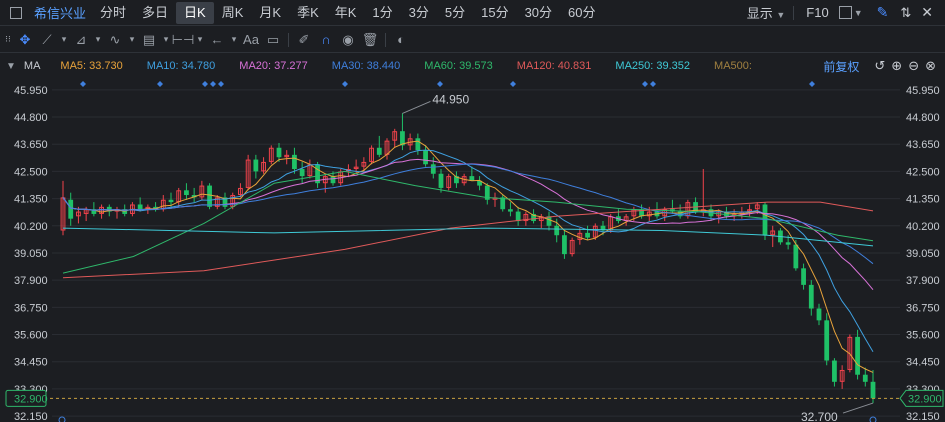 The height and width of the screenshot is (422, 945). Describe the element at coordinates (401, 39) in the screenshot. I see `toggle-icon: ◐` at that location.